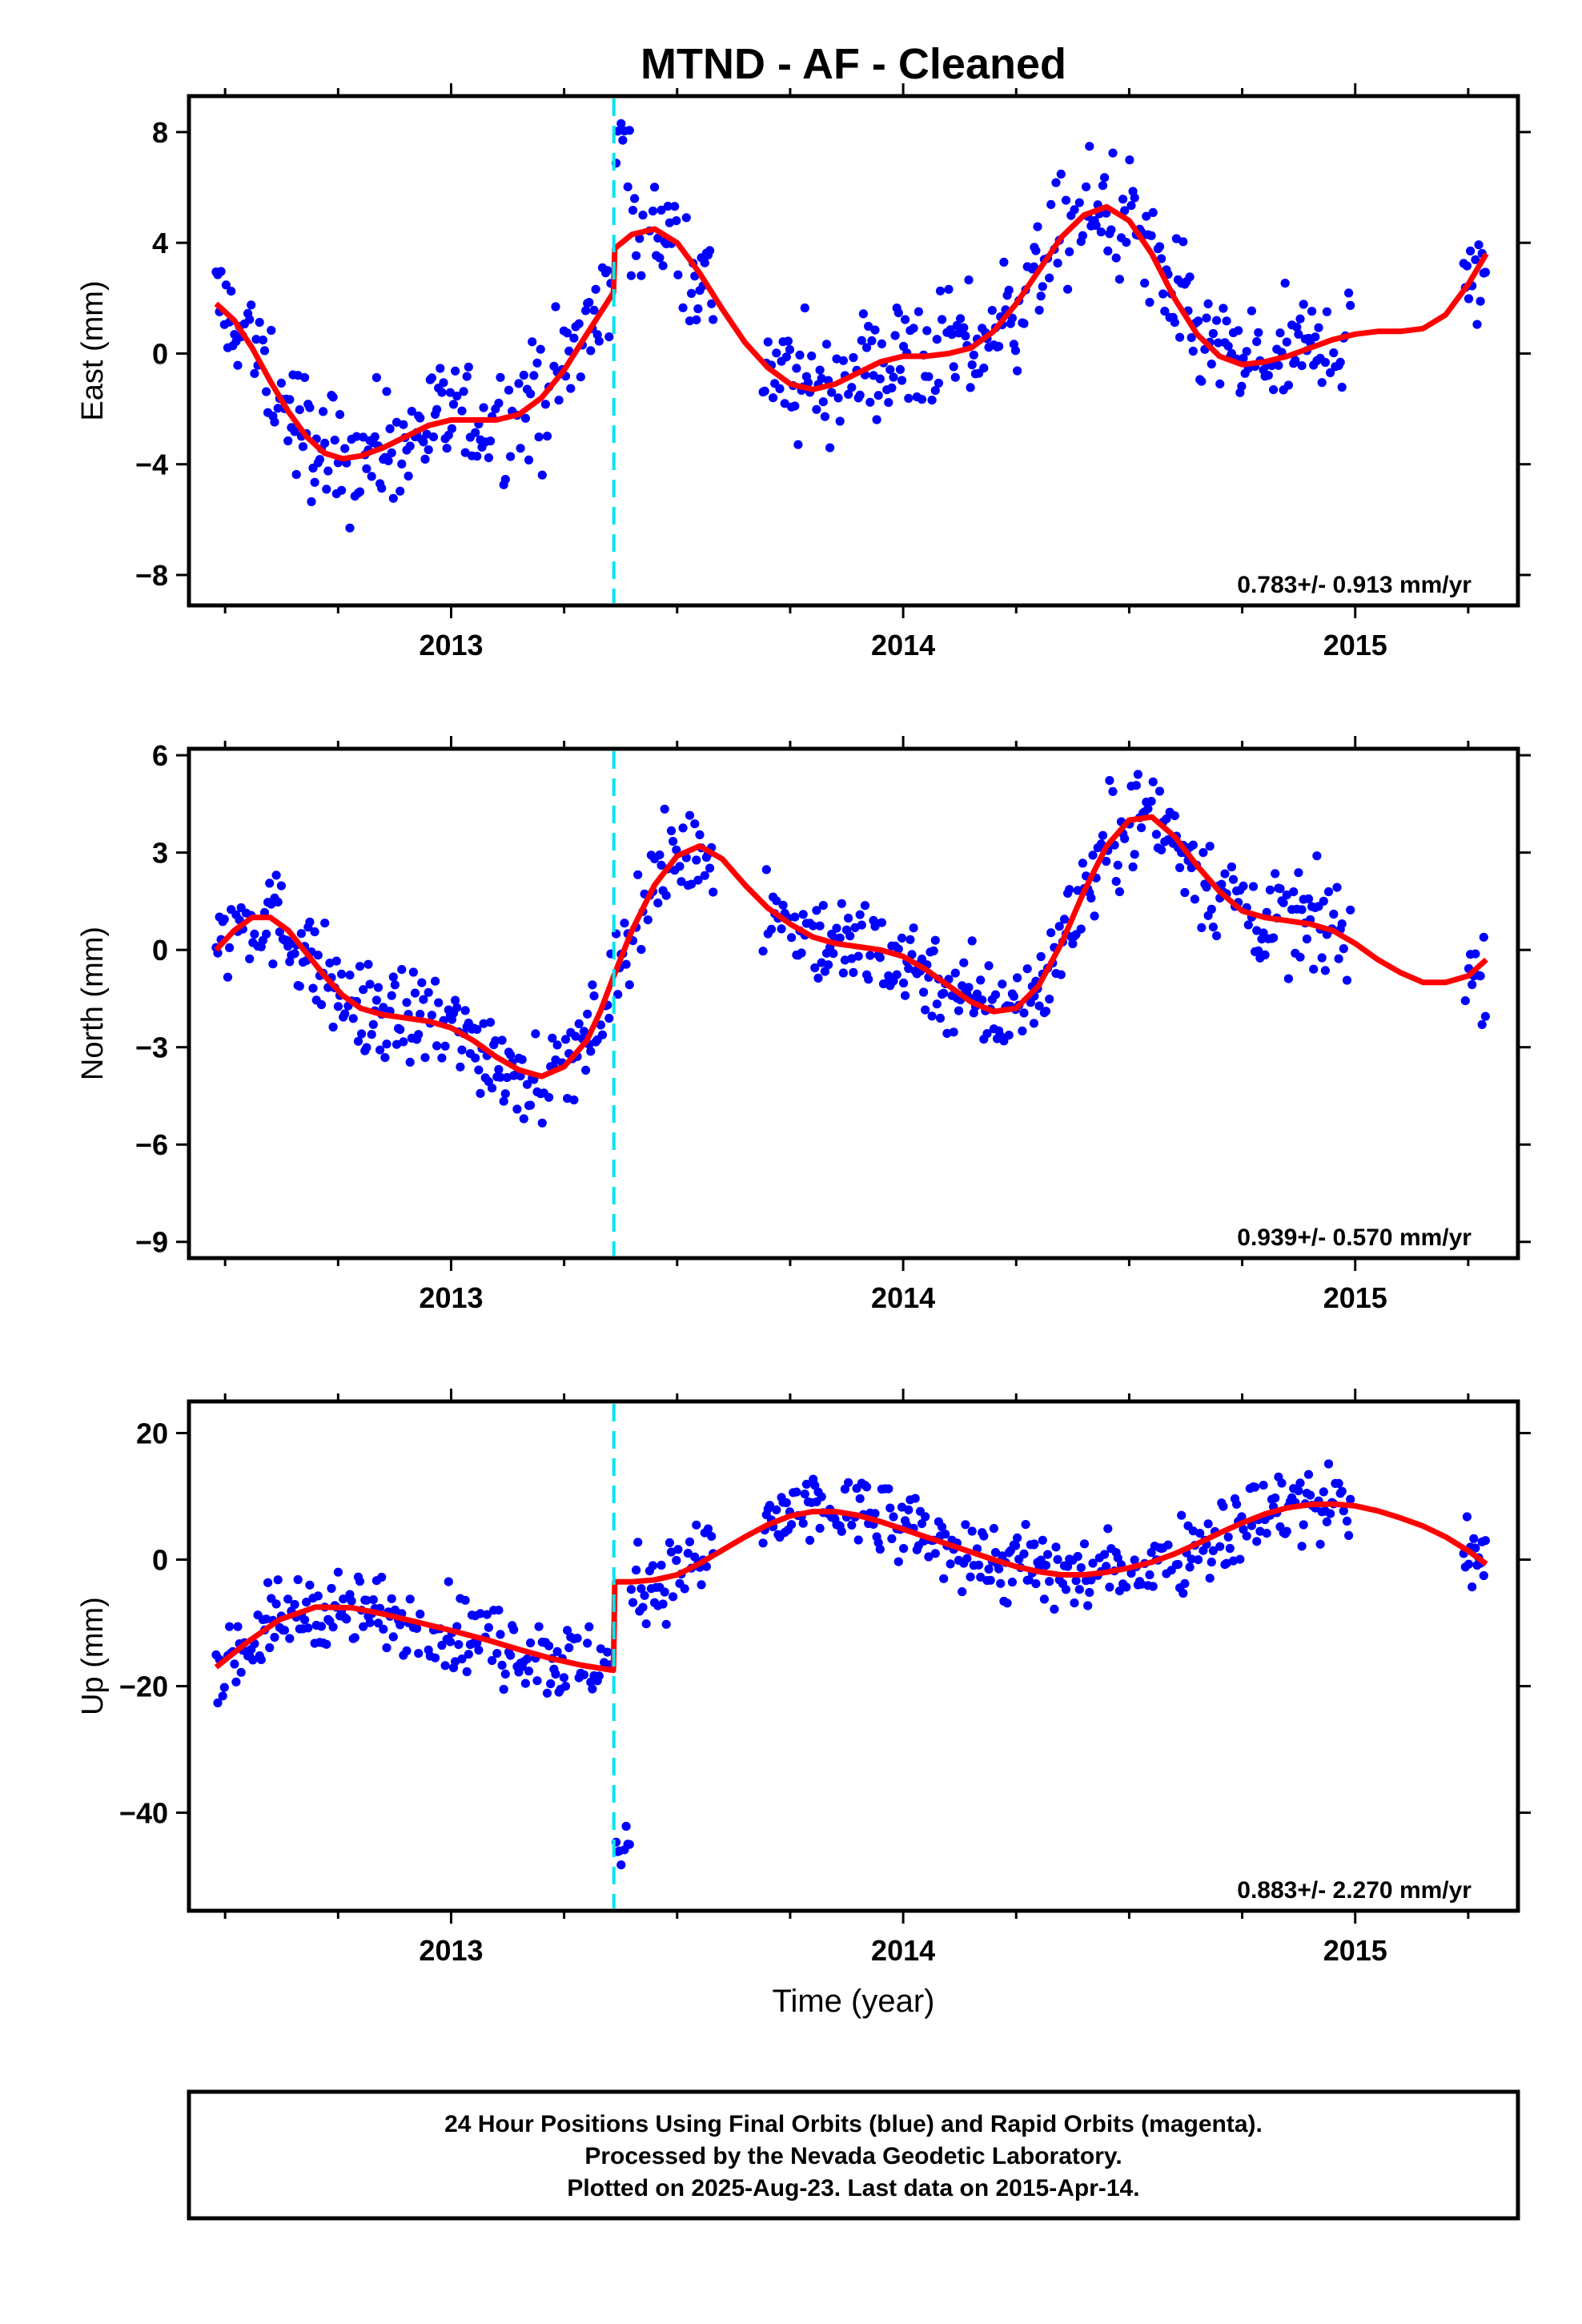 This screenshot has width=1582, height=2324. What do you see at coordinates (151, 1047) in the screenshot?
I see `north-y-tick-label: −3` at bounding box center [151, 1047].